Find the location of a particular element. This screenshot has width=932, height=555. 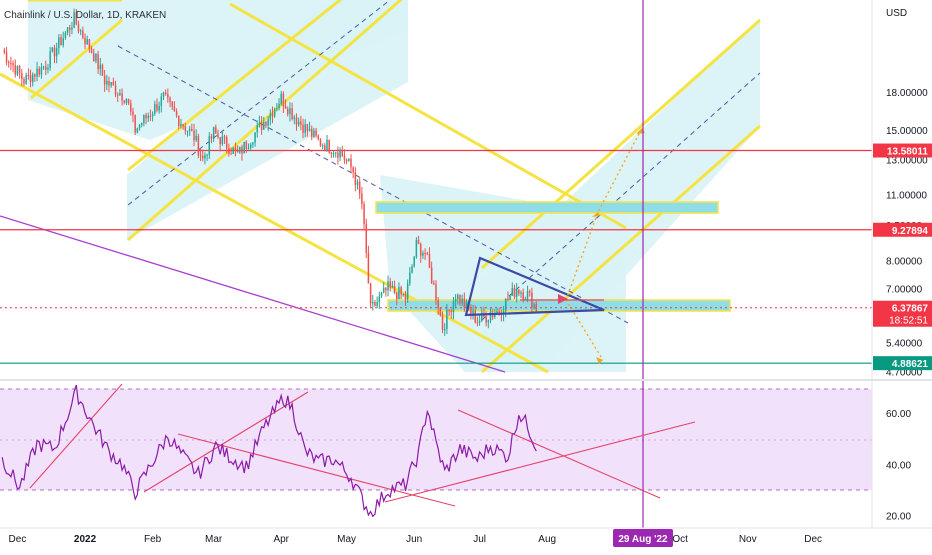

price-badge-label: 6.37867 is located at coordinates (910, 309).